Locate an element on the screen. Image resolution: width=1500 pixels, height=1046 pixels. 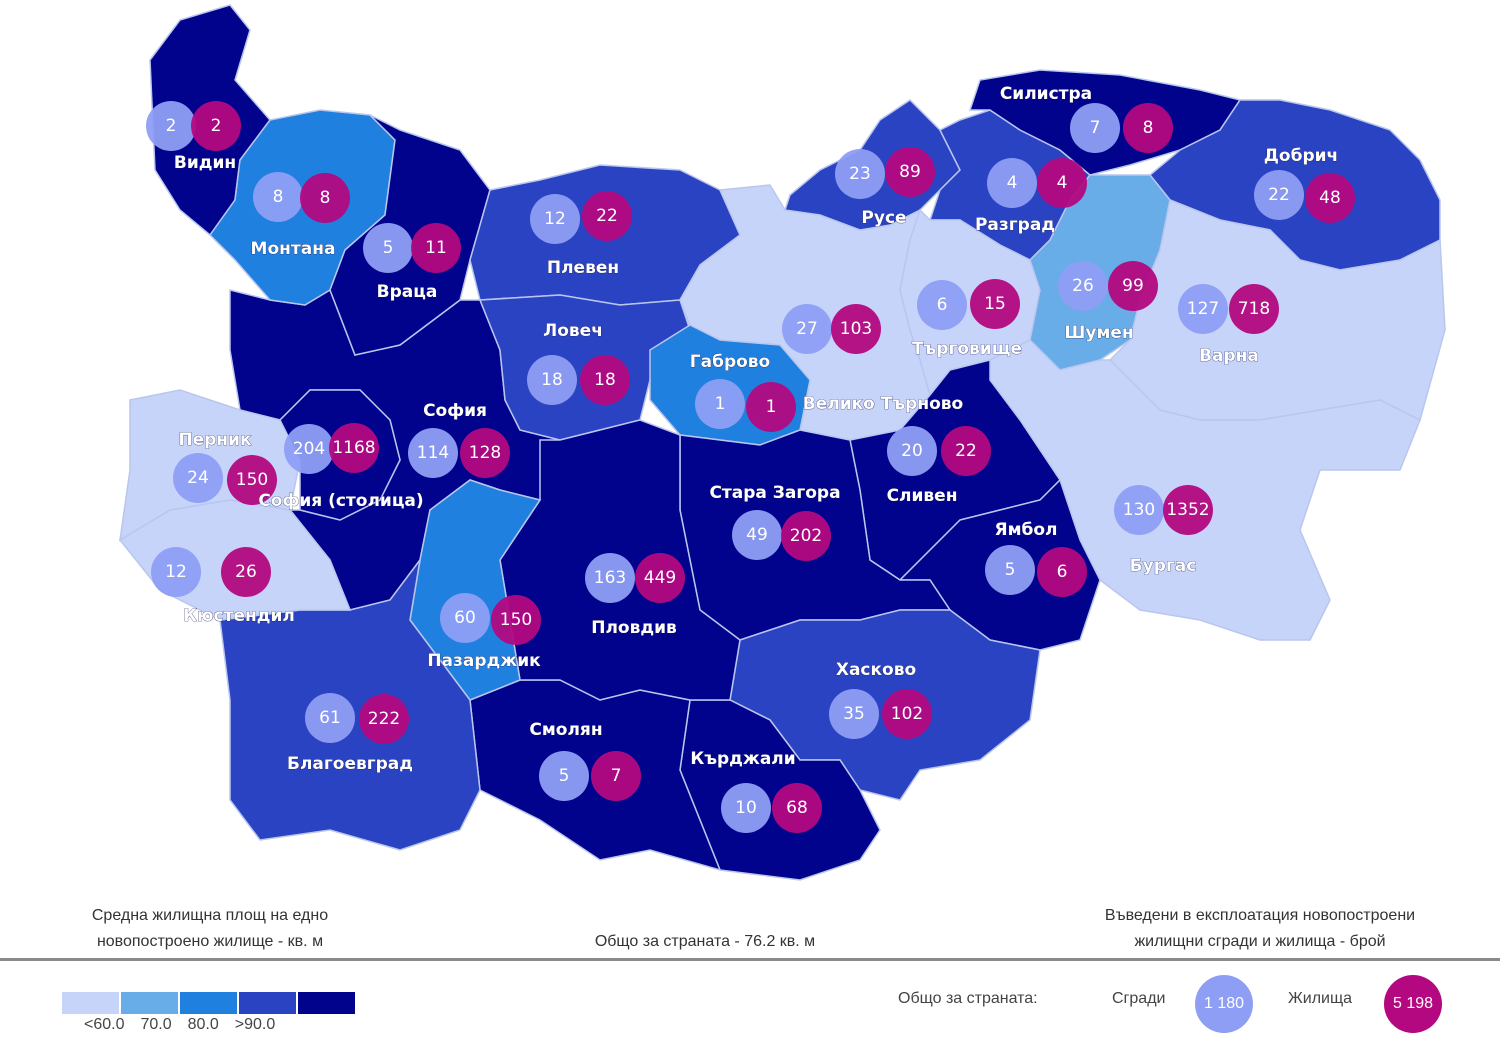
dwellings-count: 103 is located at coordinates (856, 329).